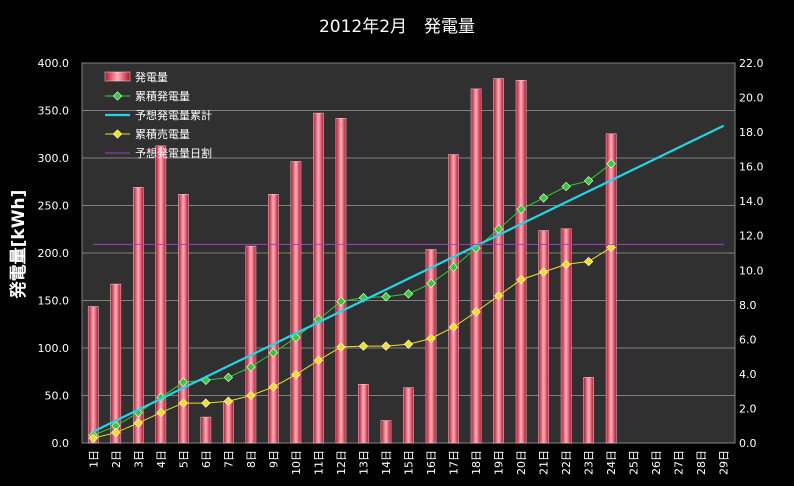  I want to click on x-tick-label: 26日, so click(656, 462).